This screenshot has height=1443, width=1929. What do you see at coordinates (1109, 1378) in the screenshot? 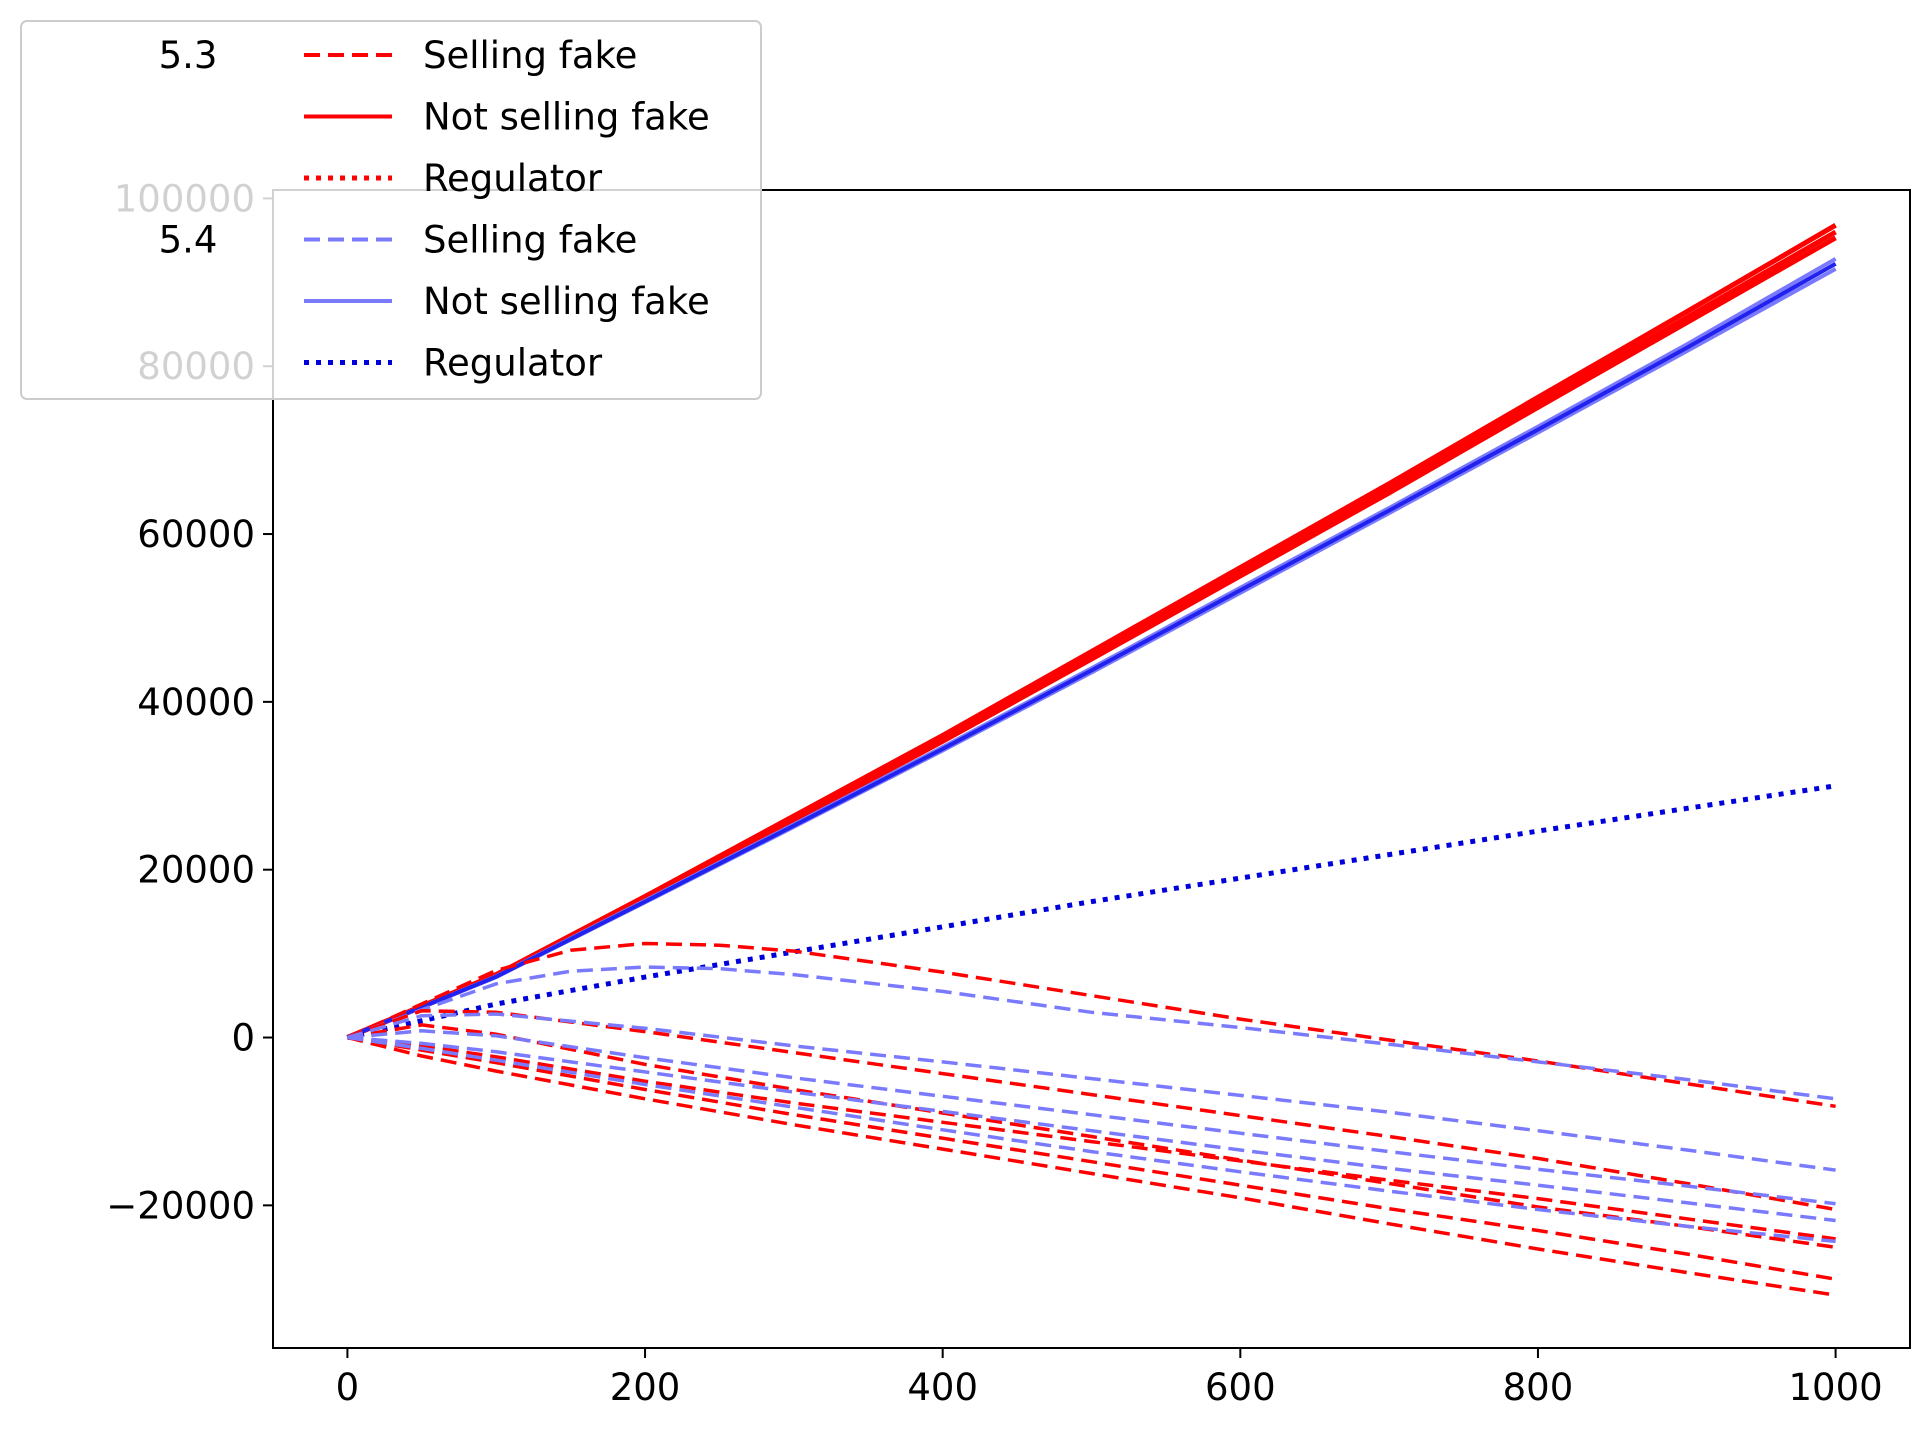
I see `x-axis: 0 200 400 600 800 1000` at bounding box center [1109, 1378].